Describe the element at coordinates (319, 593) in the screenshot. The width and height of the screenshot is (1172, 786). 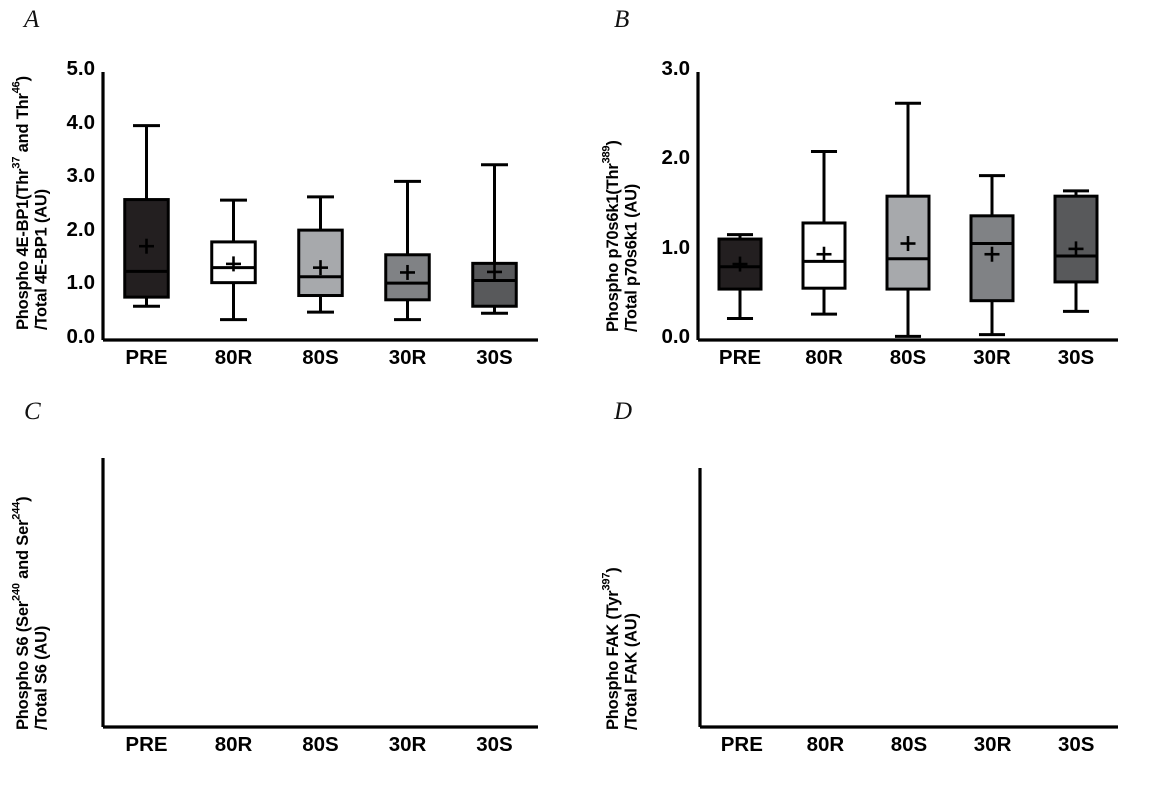
I see `plot-area-c` at that location.